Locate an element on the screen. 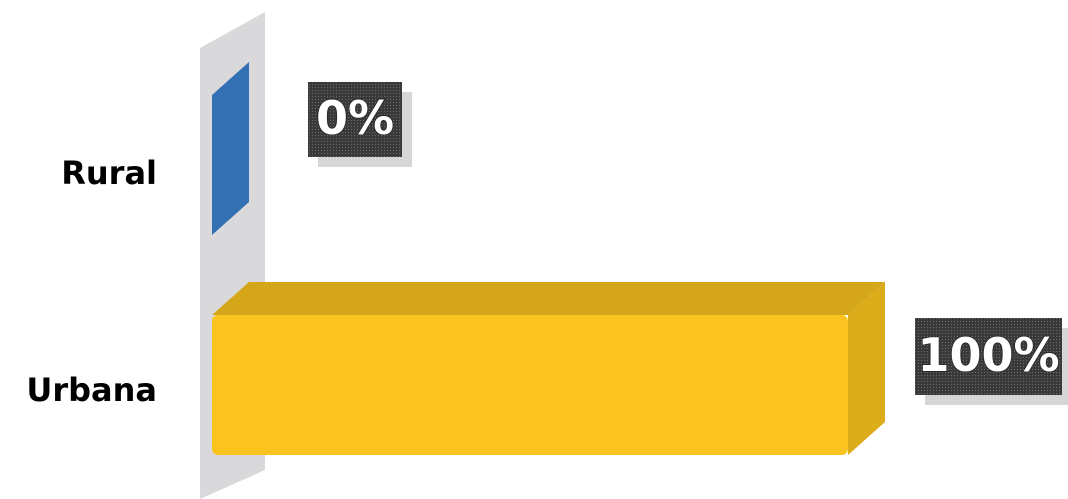  value-label: 100% is located at coordinates (988, 355).